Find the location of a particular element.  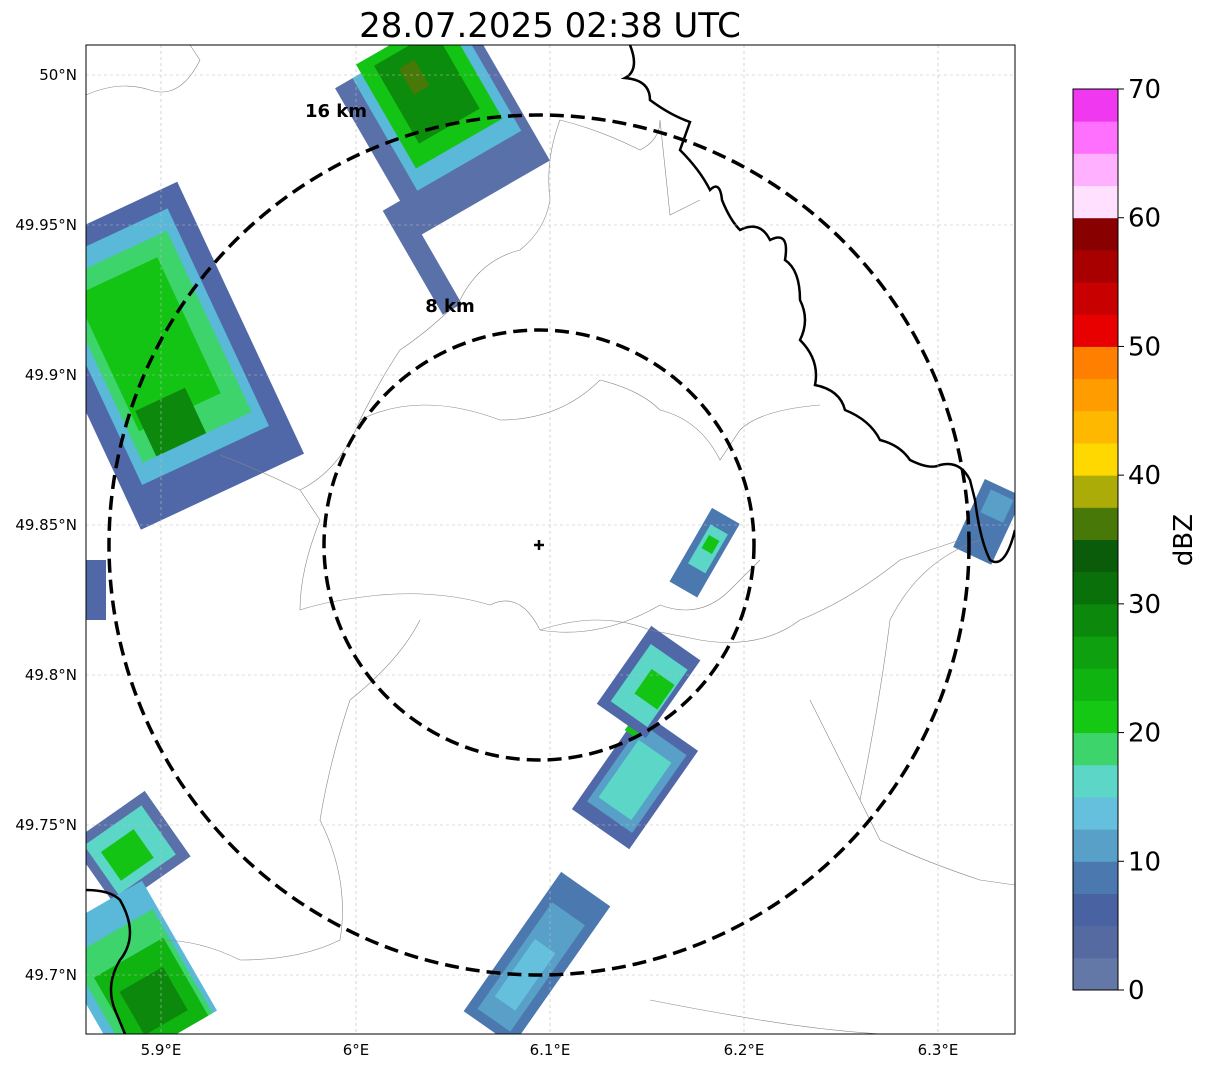

lon-tick-label: 6°E is located at coordinates (356, 1050).